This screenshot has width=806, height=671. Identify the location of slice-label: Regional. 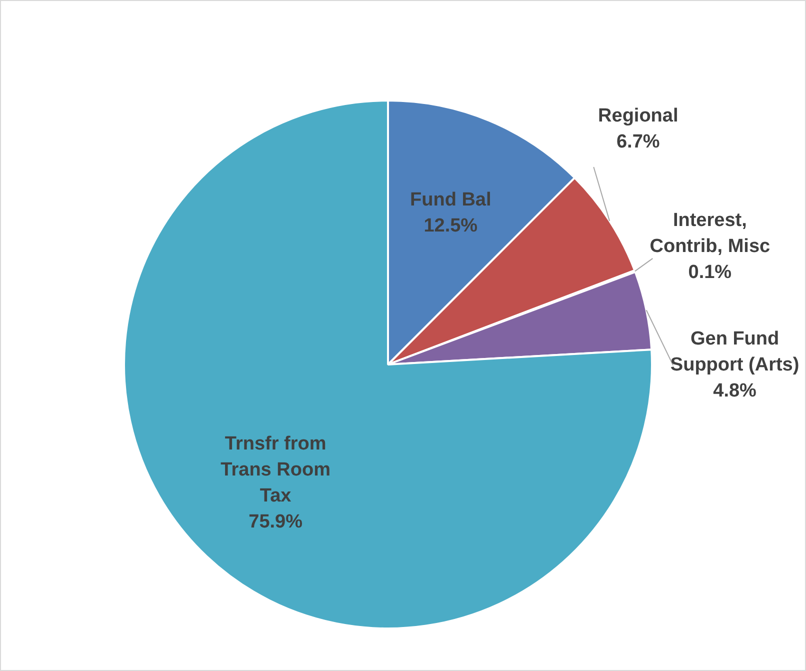
(638, 115).